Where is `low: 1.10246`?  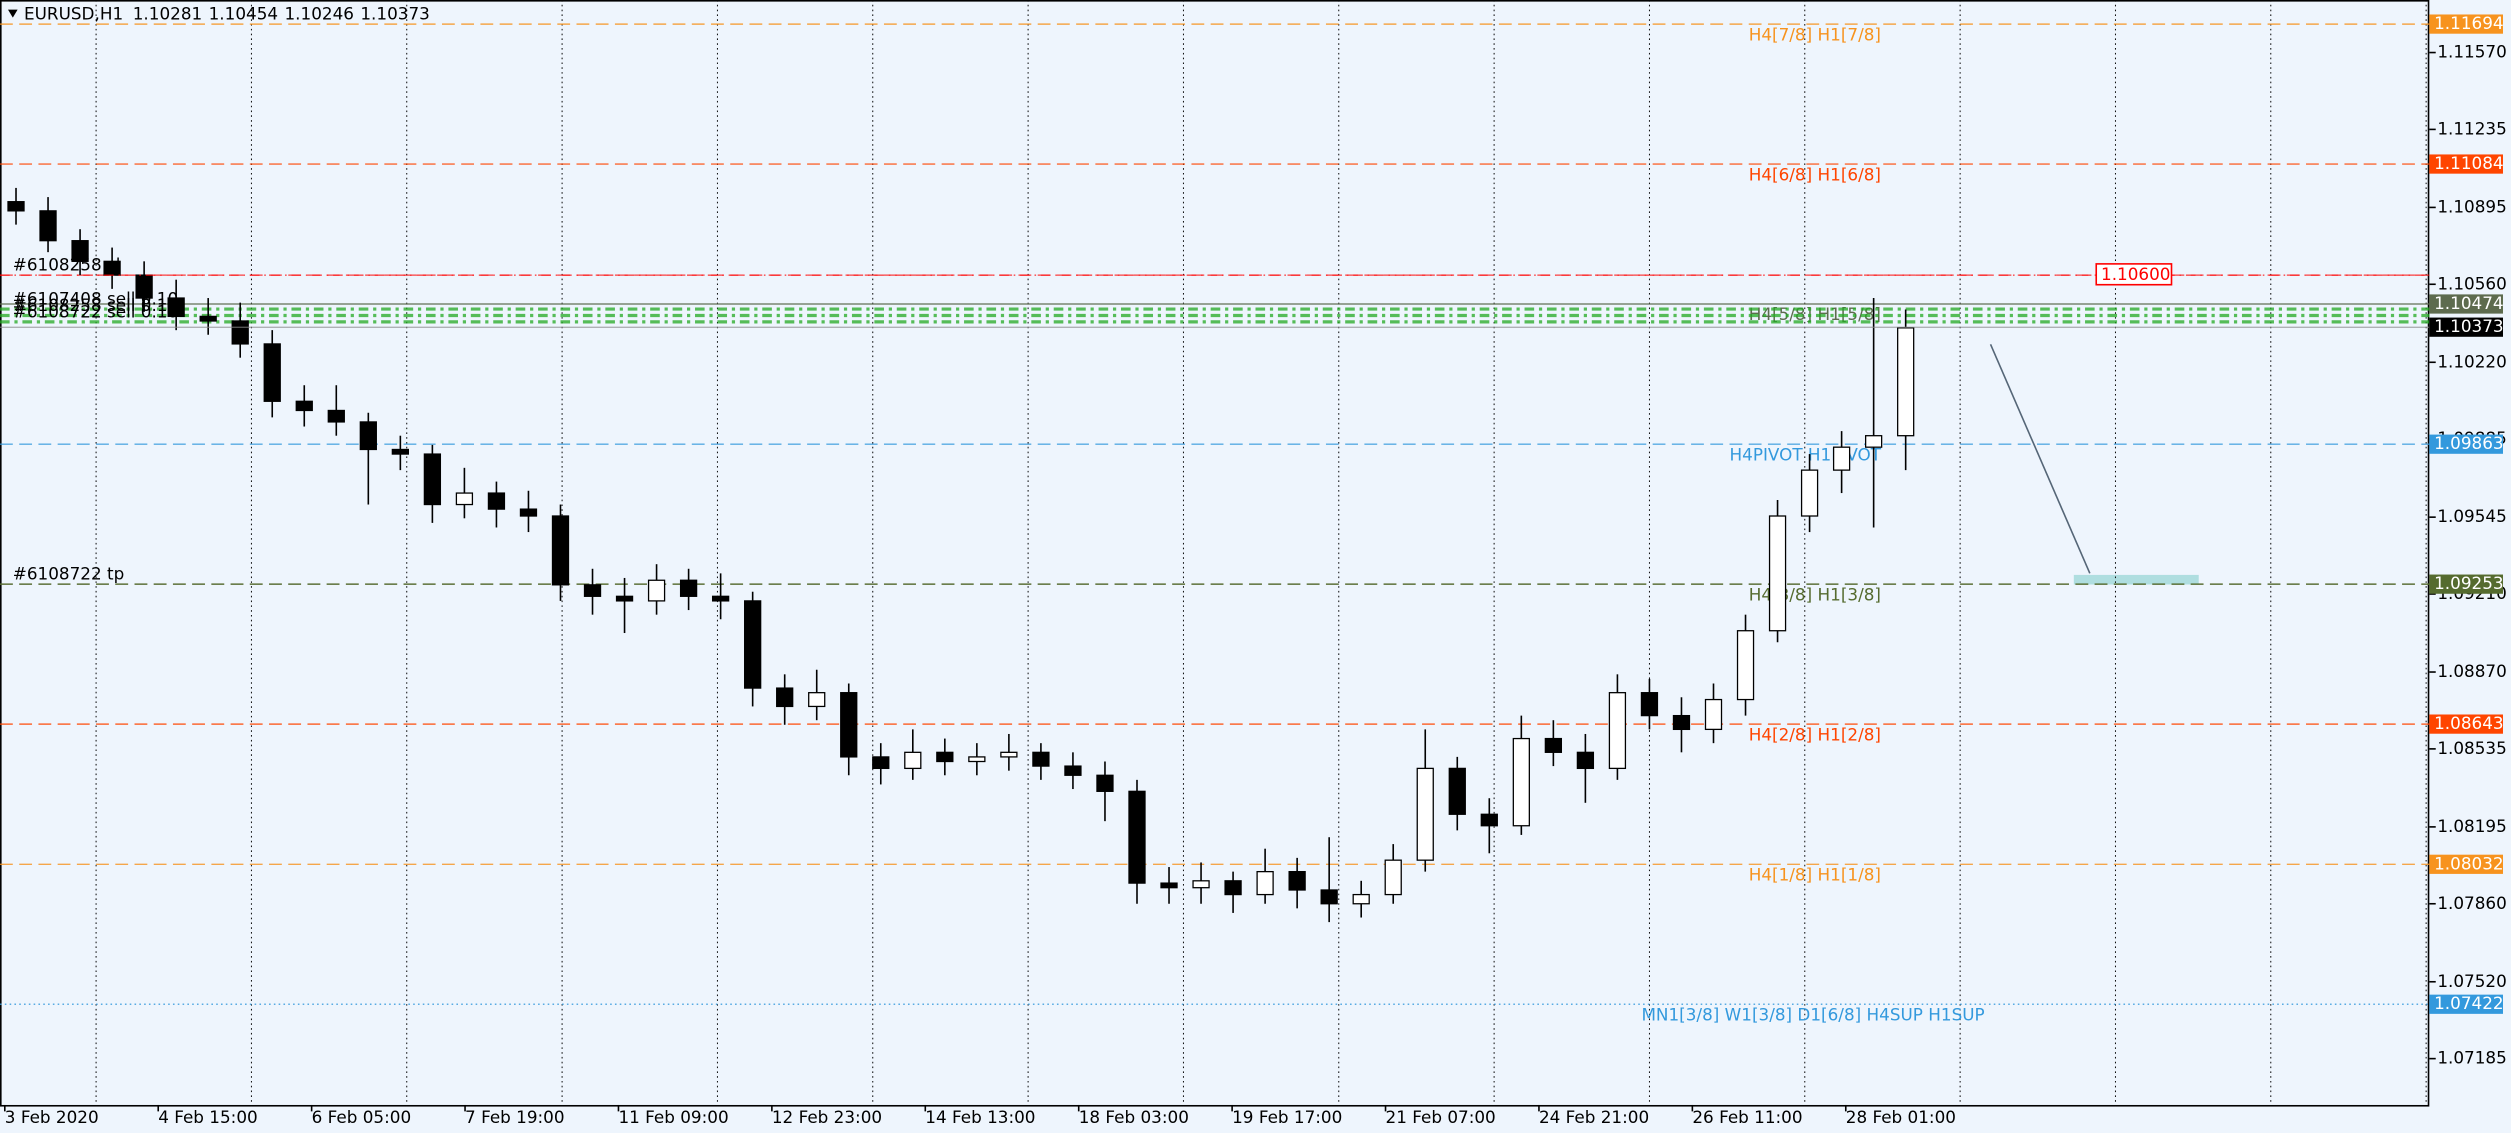 low: 1.10246 is located at coordinates (319, 13).